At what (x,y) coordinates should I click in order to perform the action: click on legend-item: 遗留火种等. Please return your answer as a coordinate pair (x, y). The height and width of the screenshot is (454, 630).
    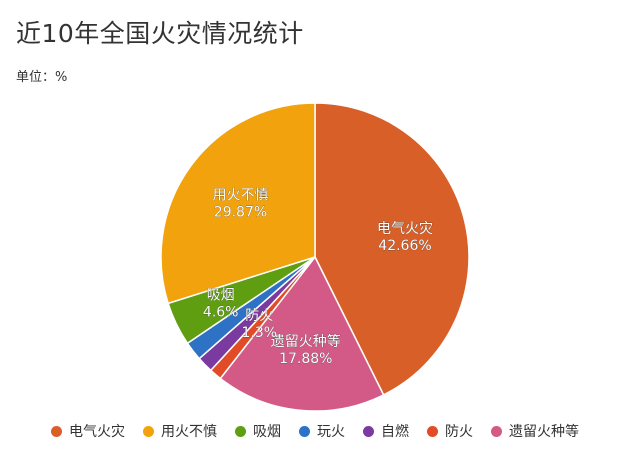
    Looking at the image, I should click on (535, 431).